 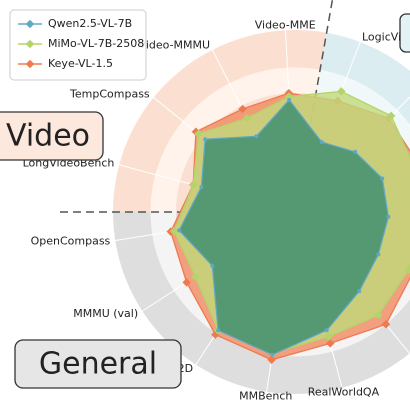 I want to click on legend-label: MiMo-VL-7B-2508, so click(x=96, y=43).